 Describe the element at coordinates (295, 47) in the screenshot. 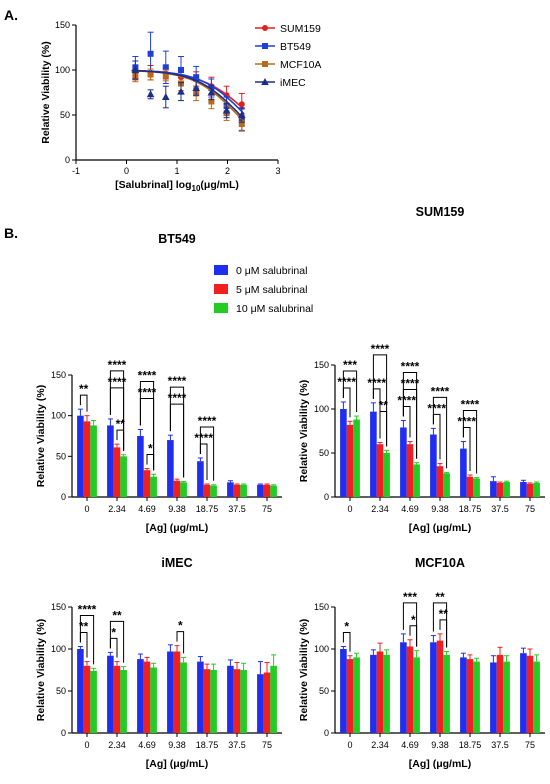

I see `legend-label: BT549` at that location.